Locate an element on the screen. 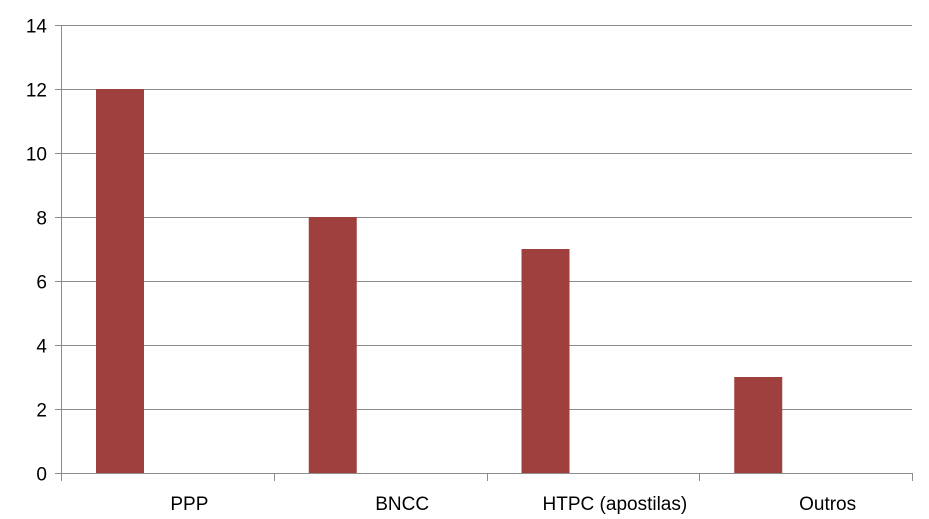 The image size is (929, 519). y-tick-label: 0 is located at coordinates (41, 475).